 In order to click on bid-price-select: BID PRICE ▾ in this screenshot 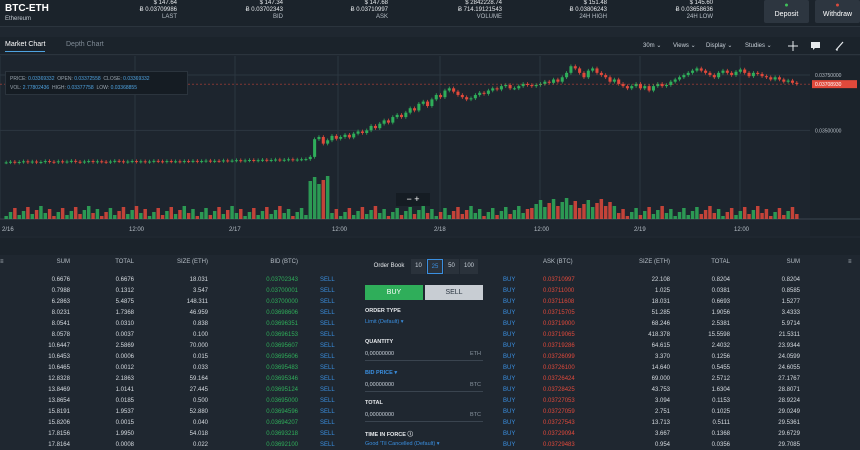, I will do `click(381, 373)`.